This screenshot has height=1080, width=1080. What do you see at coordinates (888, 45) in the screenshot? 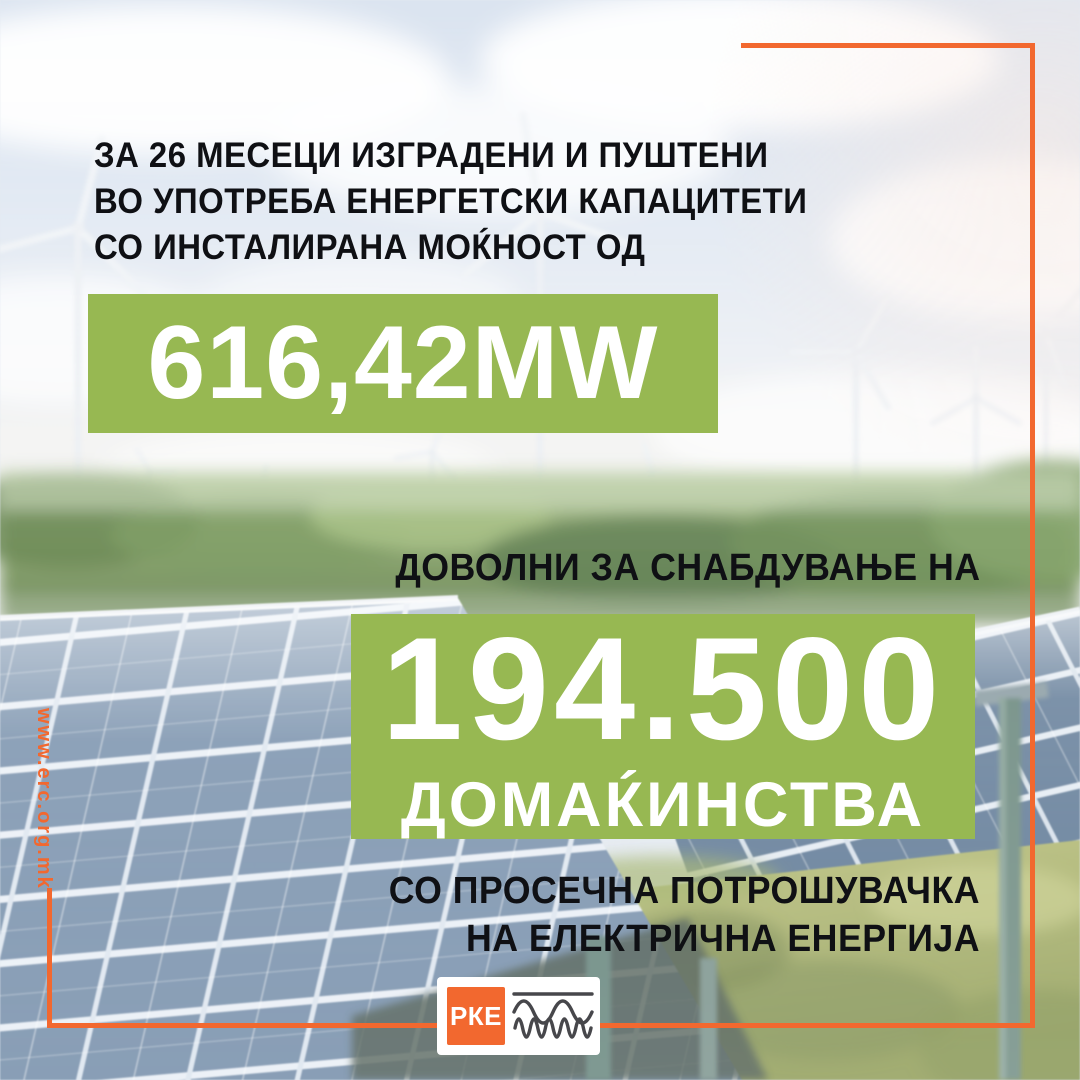
I see `frame-line-top` at bounding box center [888, 45].